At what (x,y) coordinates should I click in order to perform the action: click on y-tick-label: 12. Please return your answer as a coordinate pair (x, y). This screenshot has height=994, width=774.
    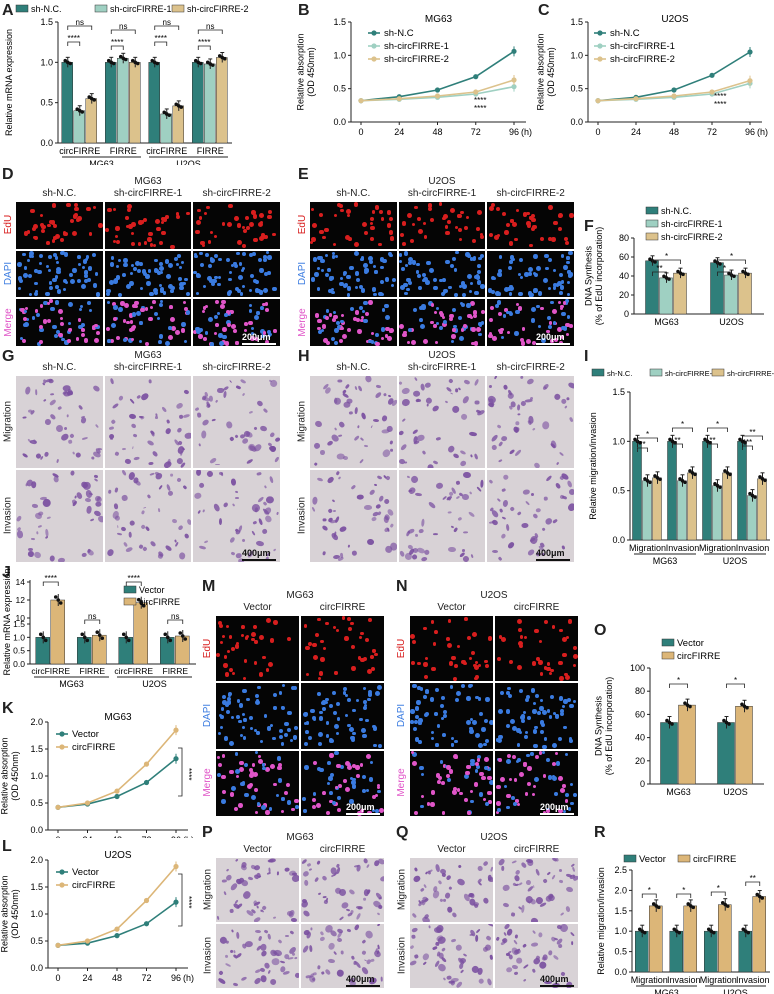
    Looking at the image, I should click on (21, 600).